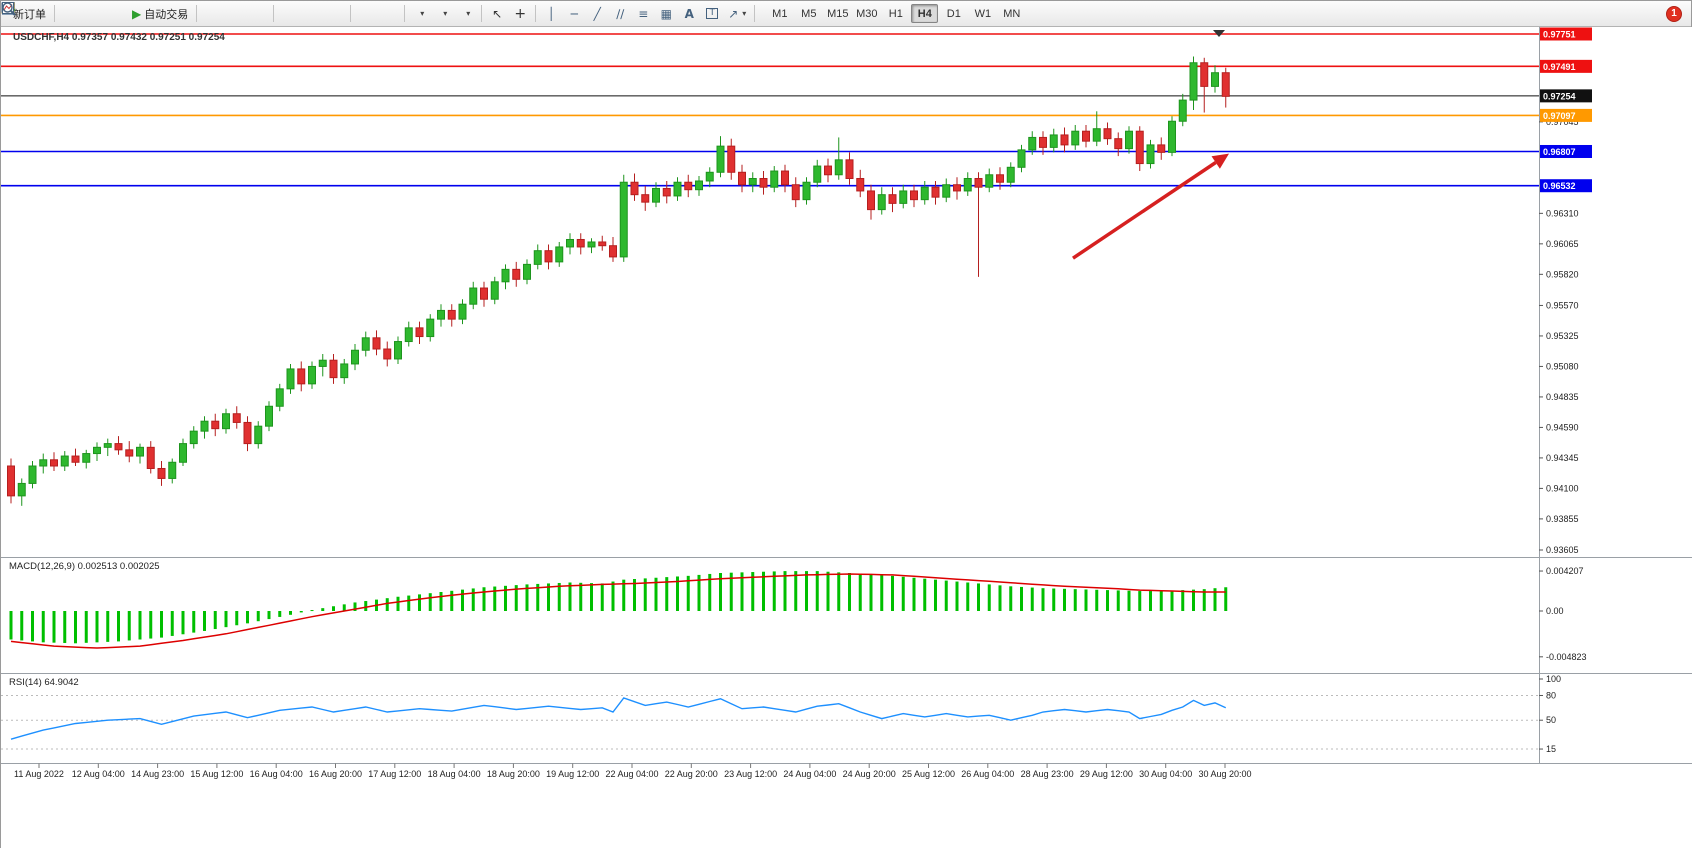 The height and width of the screenshot is (848, 1692). What do you see at coordinates (1566, 151) in the screenshot?
I see `price-label-0.96807` at bounding box center [1566, 151].